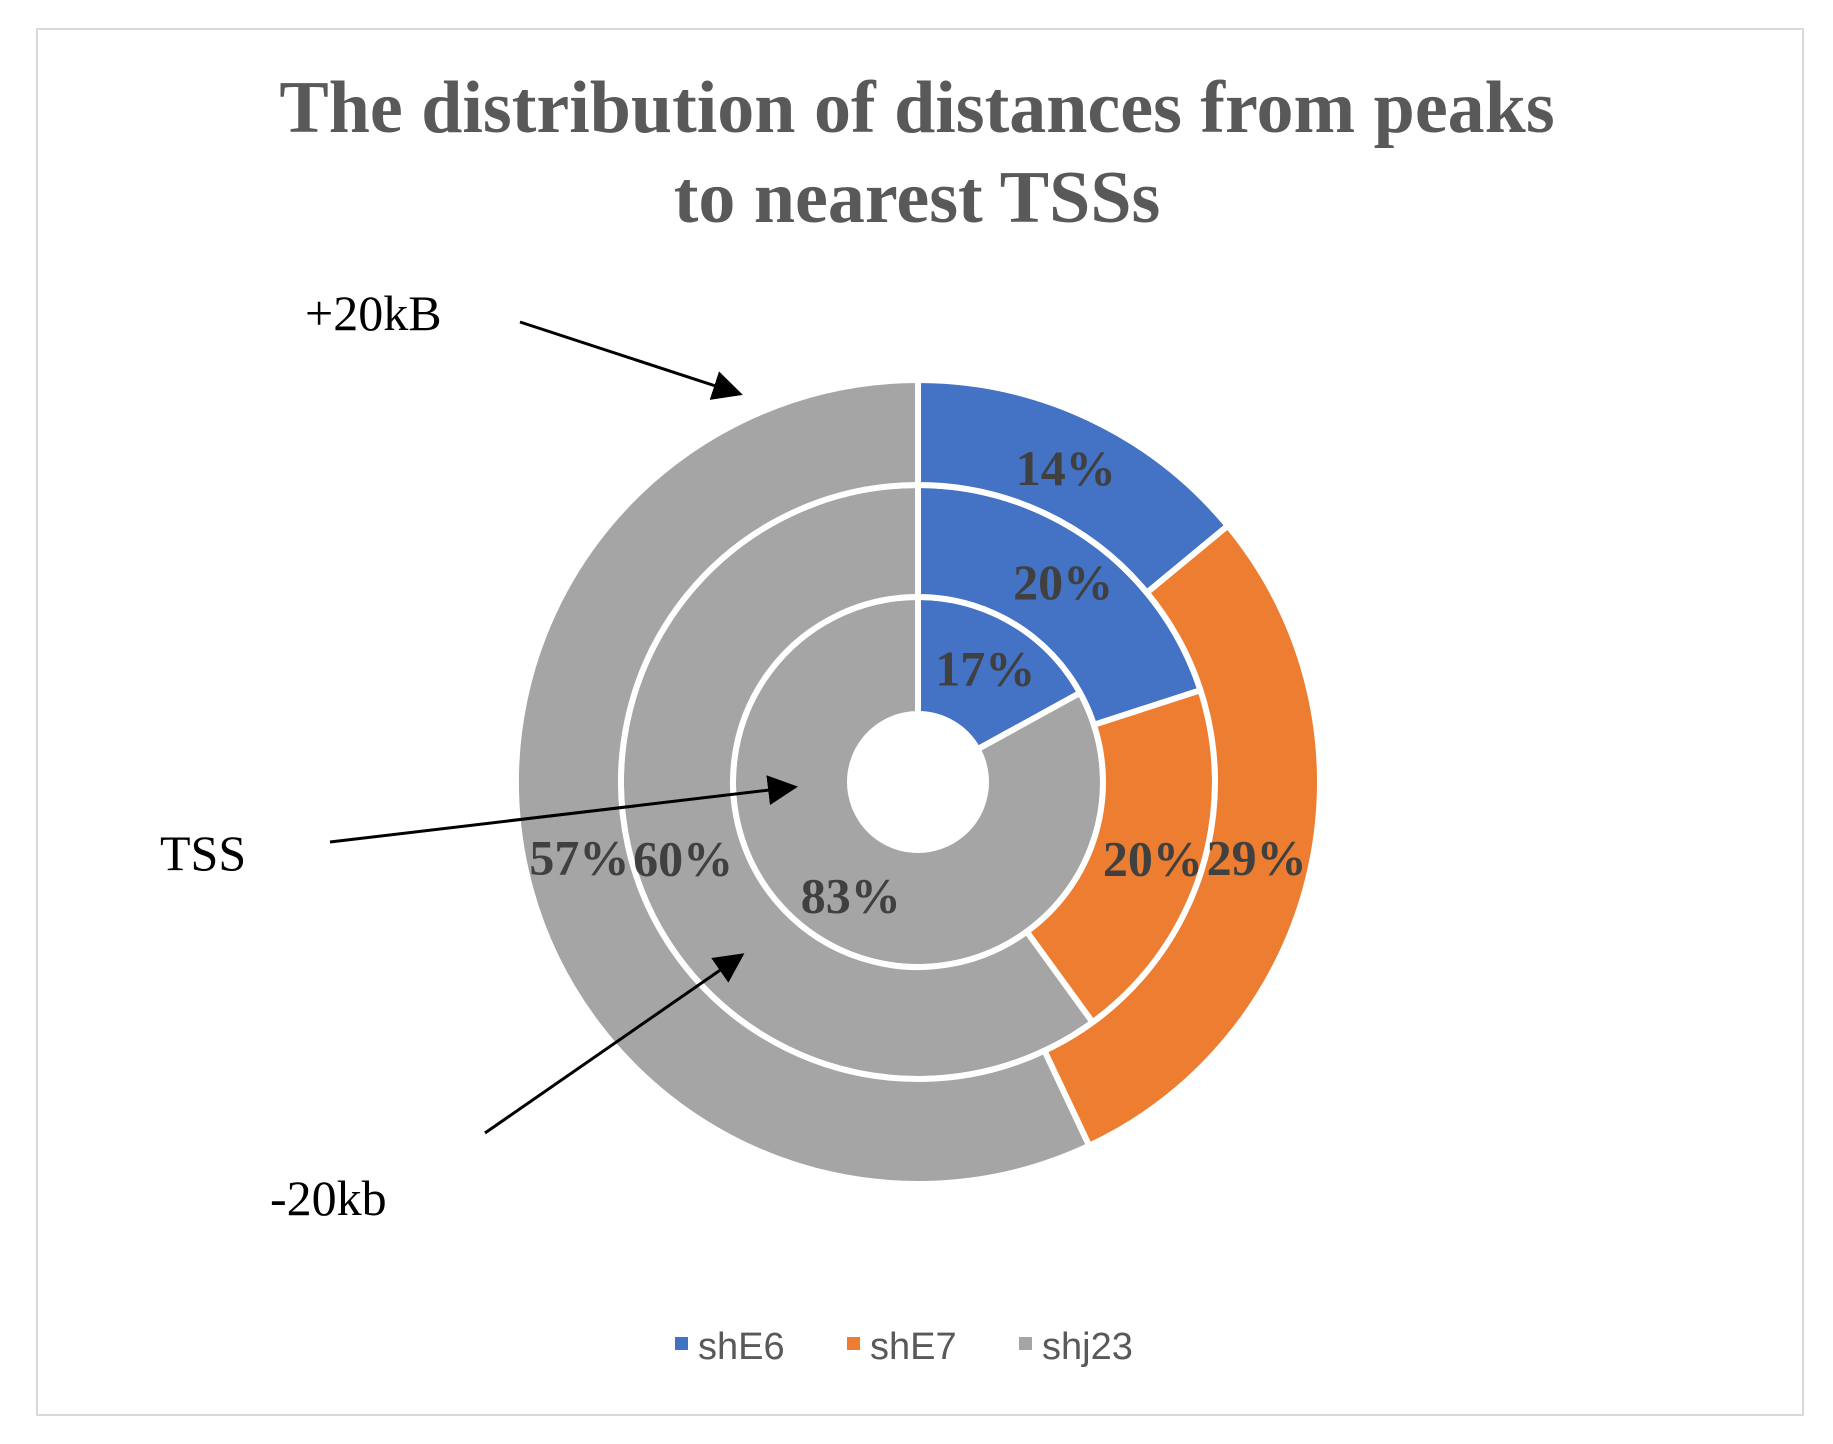 The width and height of the screenshot is (1833, 1444). I want to click on label-middle-she6: 20%, so click(1063, 582).